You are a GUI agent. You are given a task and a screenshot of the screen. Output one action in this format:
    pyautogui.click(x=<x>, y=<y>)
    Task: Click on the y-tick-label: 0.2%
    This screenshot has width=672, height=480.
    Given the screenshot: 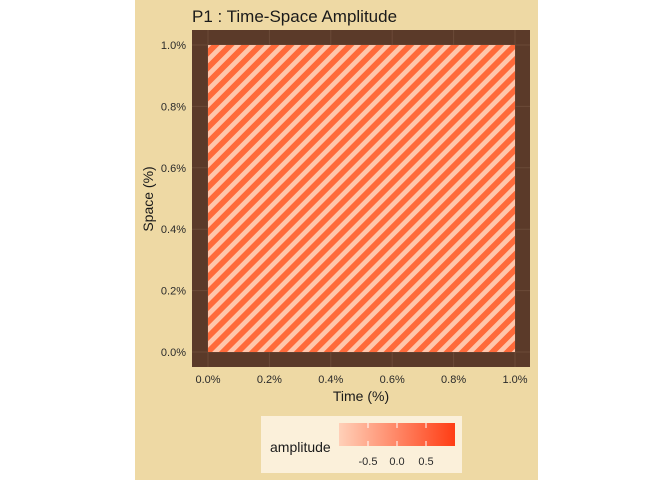 What is the action you would take?
    pyautogui.click(x=173, y=292)
    